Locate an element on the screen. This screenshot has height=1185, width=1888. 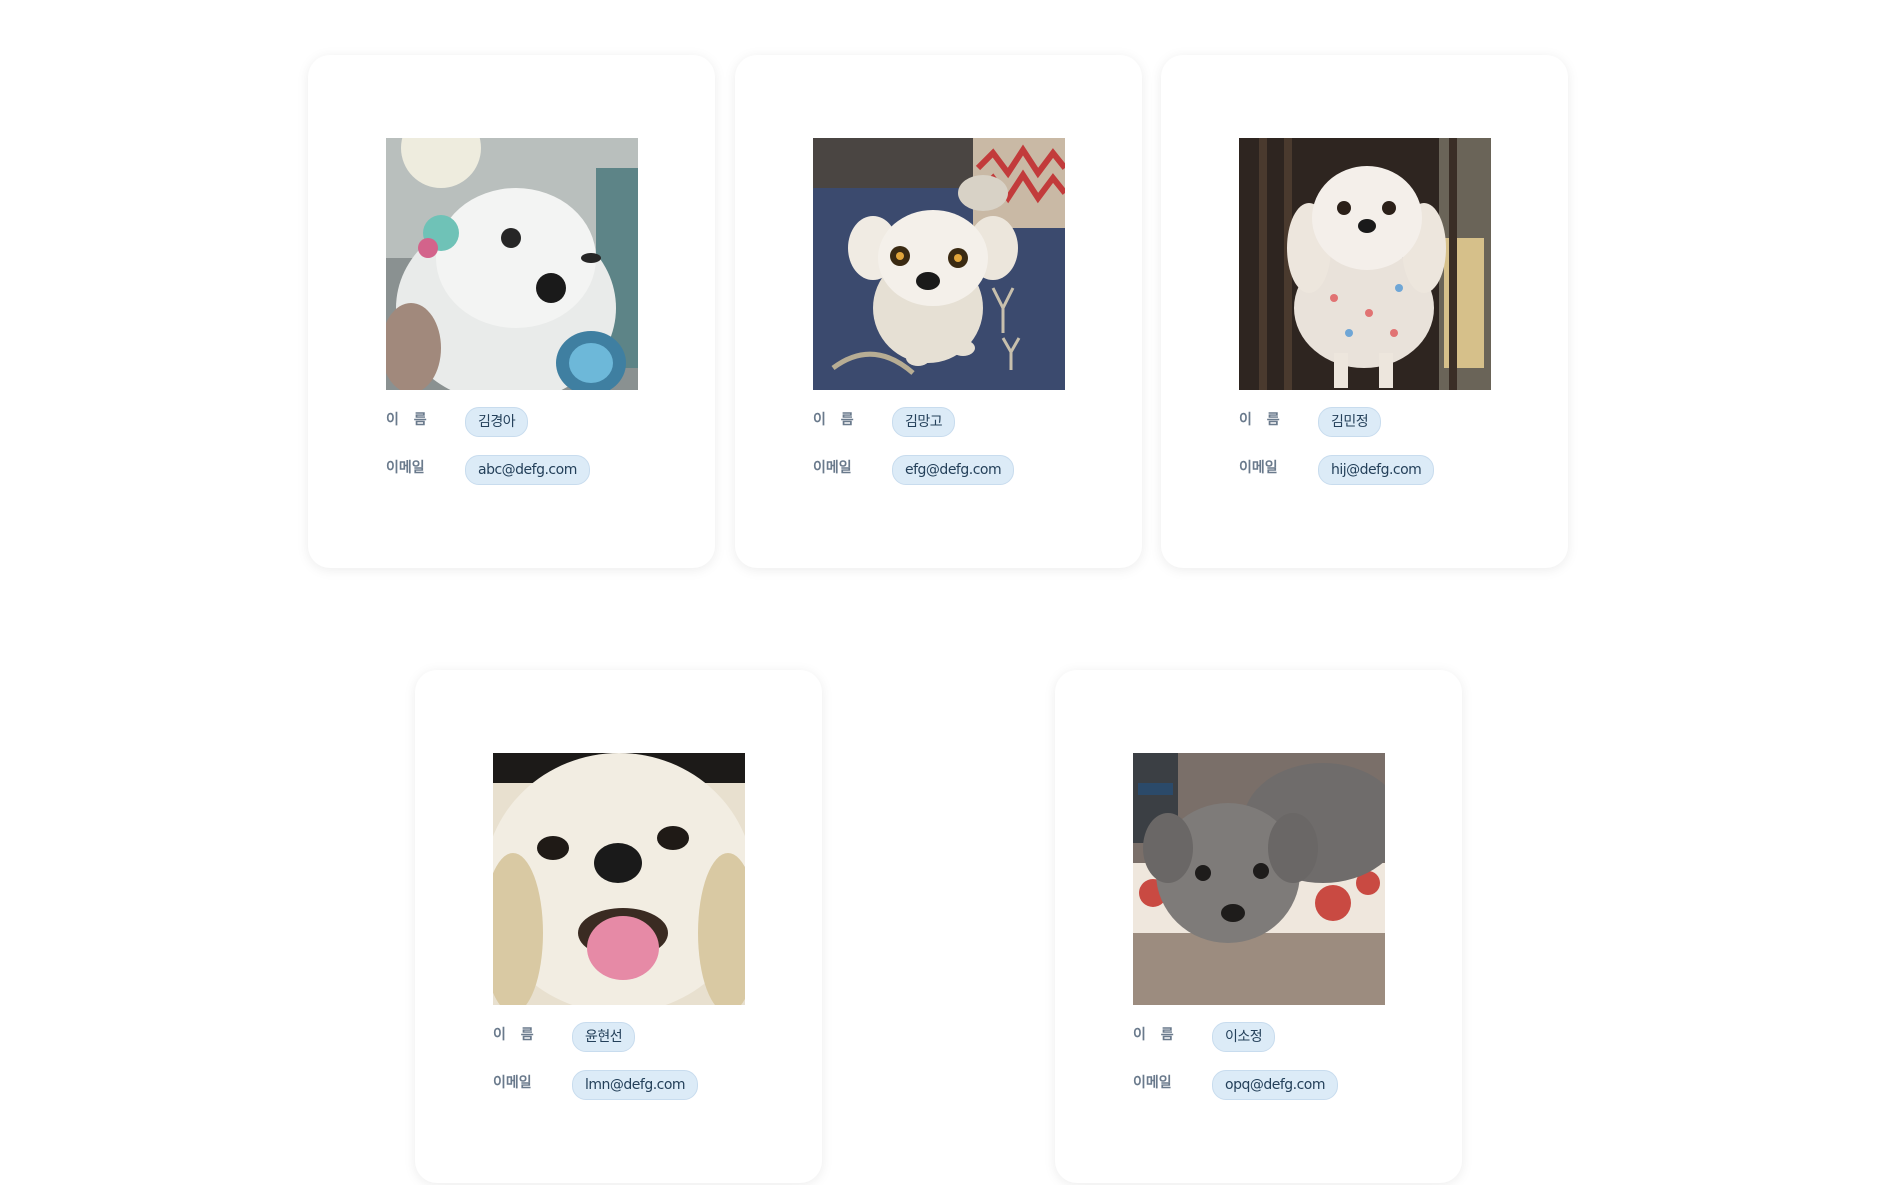
email-badge: opq@defg.com is located at coordinates (1275, 1085).